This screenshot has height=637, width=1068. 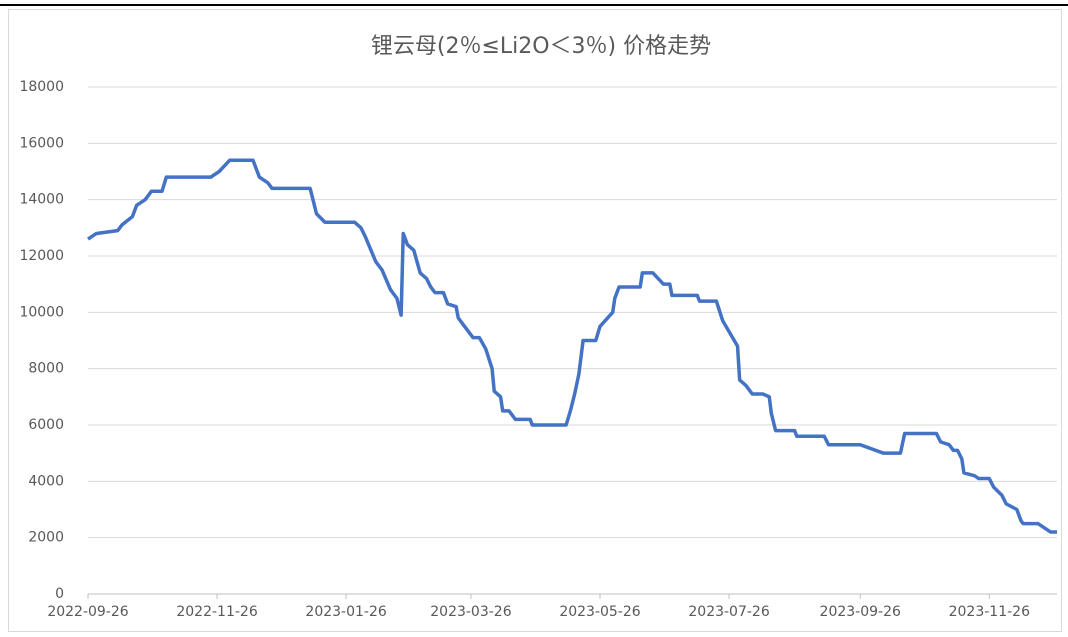 I want to click on y-tick-label: 16000, so click(x=41, y=143).